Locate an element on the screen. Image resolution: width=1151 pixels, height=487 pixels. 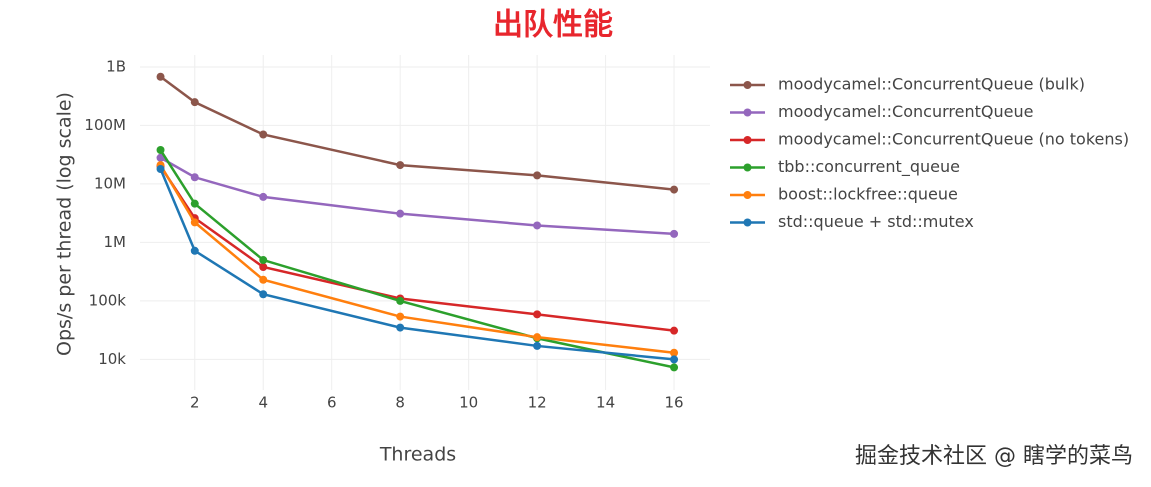
y-tick-label: 1M is located at coordinates (115, 242).